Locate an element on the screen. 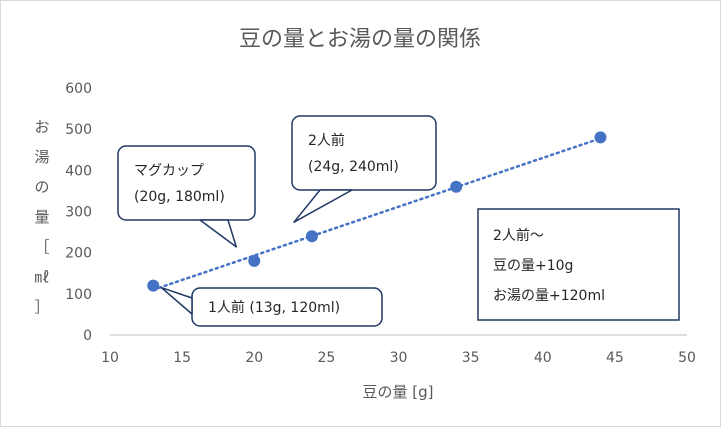 The width and height of the screenshot is (721, 427). y-axis-title-char: お is located at coordinates (41, 127).